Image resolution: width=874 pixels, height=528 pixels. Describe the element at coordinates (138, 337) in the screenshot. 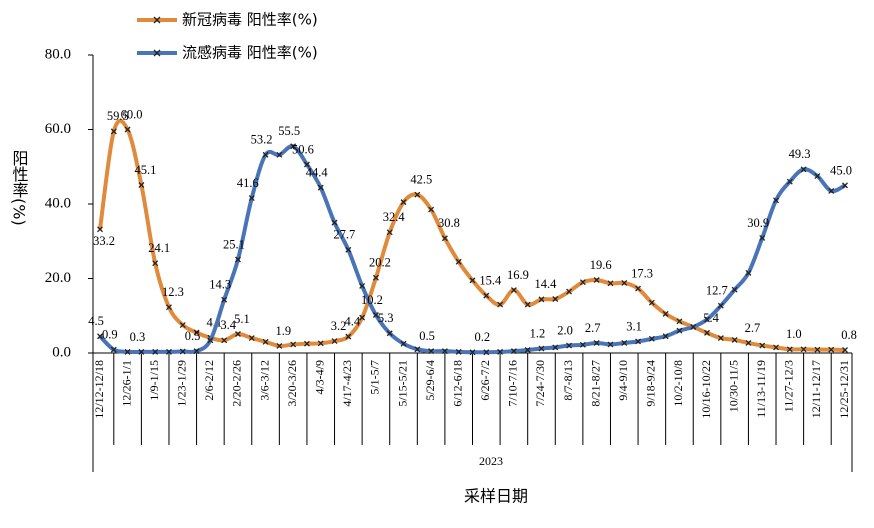

I see `data-label: 0.3` at that location.